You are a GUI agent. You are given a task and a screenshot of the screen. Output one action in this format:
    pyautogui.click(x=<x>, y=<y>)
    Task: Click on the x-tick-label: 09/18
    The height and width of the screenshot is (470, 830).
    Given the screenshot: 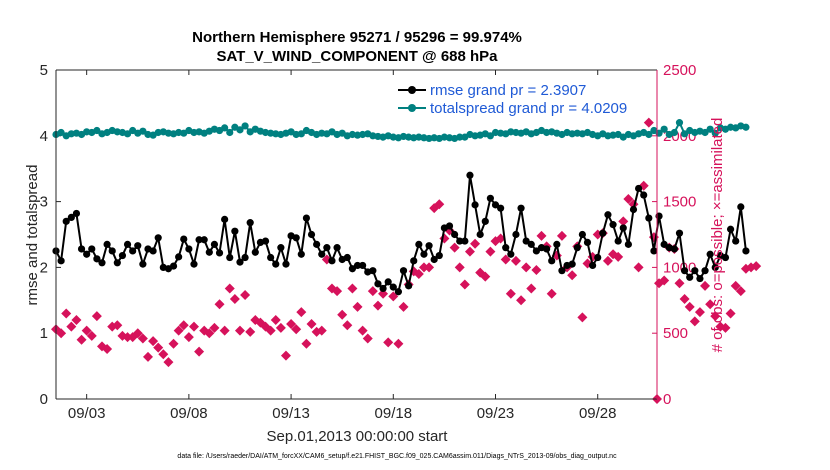 What is the action you would take?
    pyautogui.click(x=394, y=413)
    